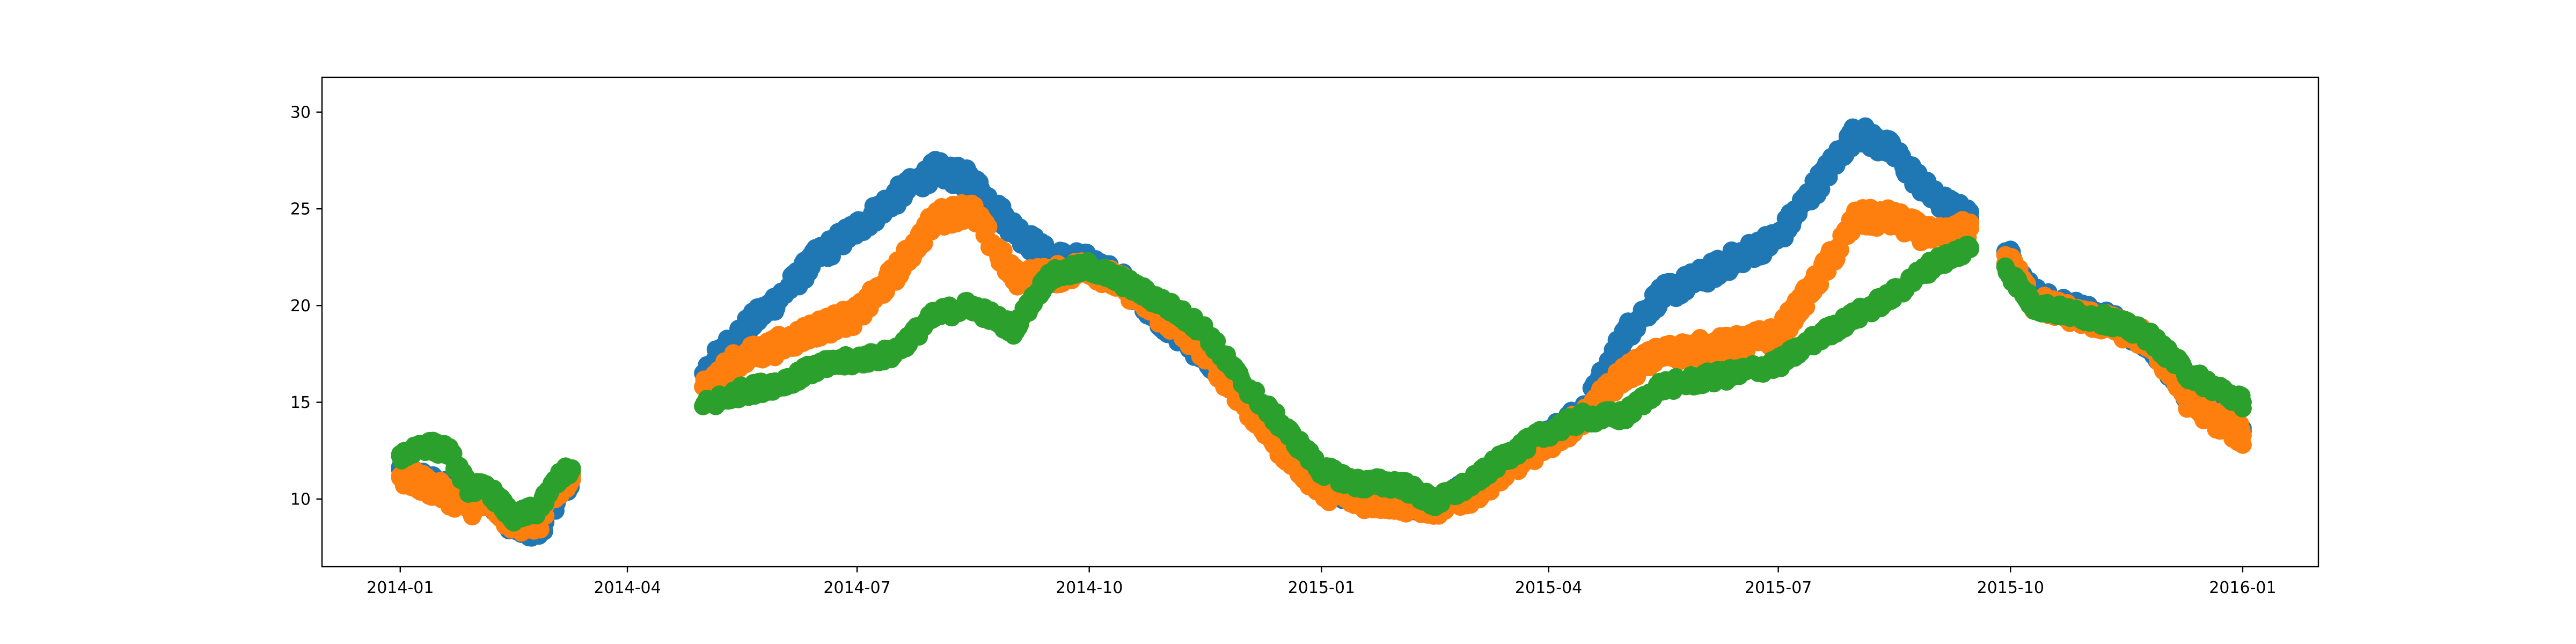  I want to click on x-tick-label: 2014-07, so click(856, 588).